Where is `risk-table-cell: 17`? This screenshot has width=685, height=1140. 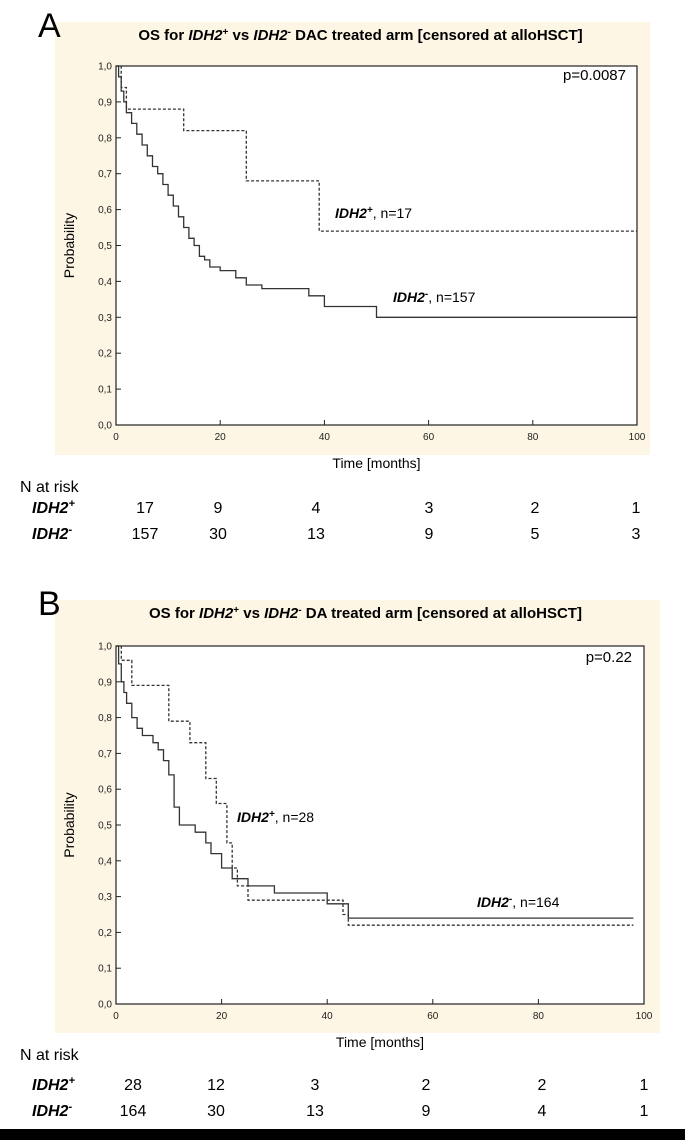 risk-table-cell: 17 is located at coordinates (145, 508).